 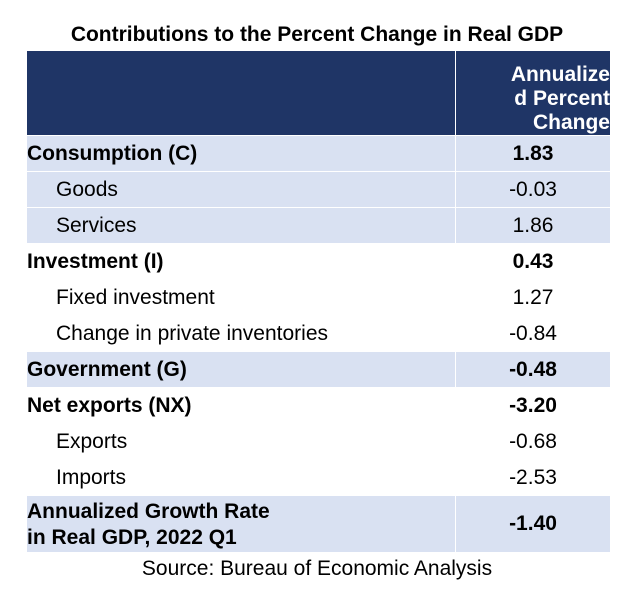 I want to click on table-row-government: Government (G) -0.48, so click(x=318, y=369).